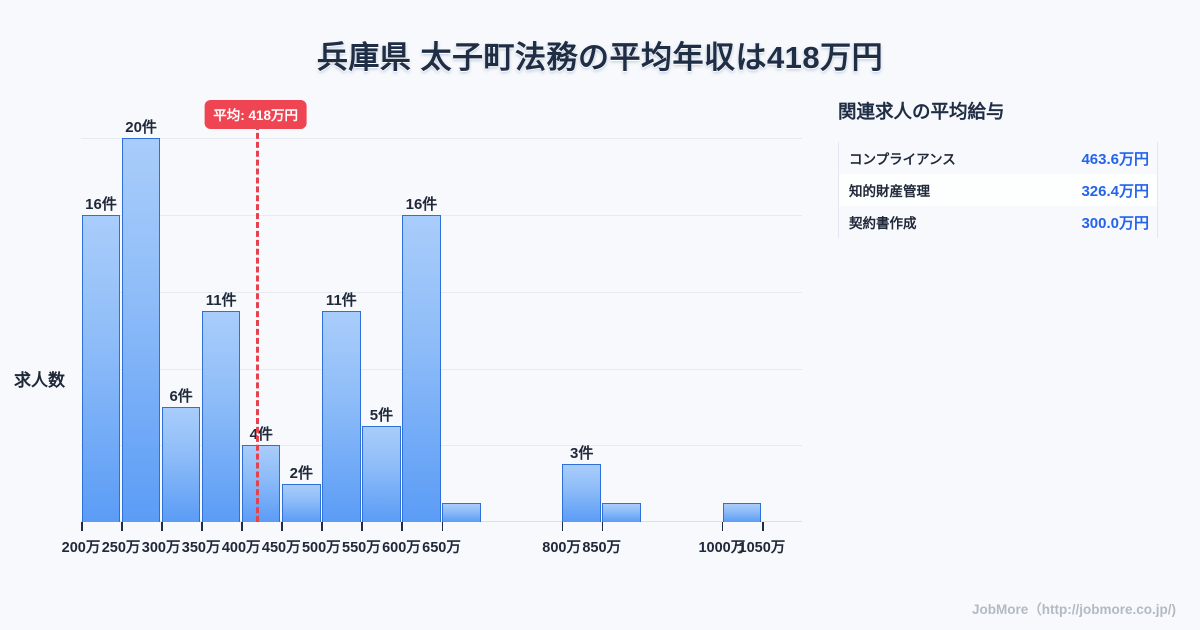  I want to click on bar-value-label: 3件, so click(582, 454).